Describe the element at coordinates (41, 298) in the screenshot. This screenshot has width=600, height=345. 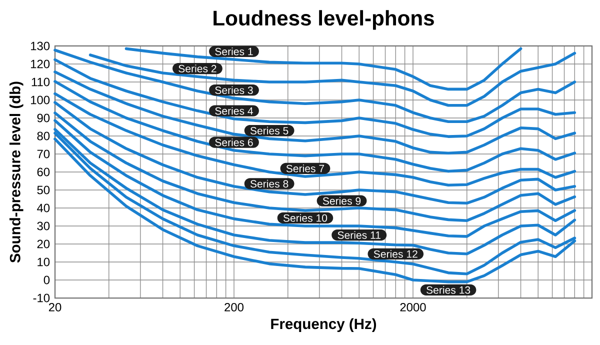
I see `y-tick-label: -10` at that location.